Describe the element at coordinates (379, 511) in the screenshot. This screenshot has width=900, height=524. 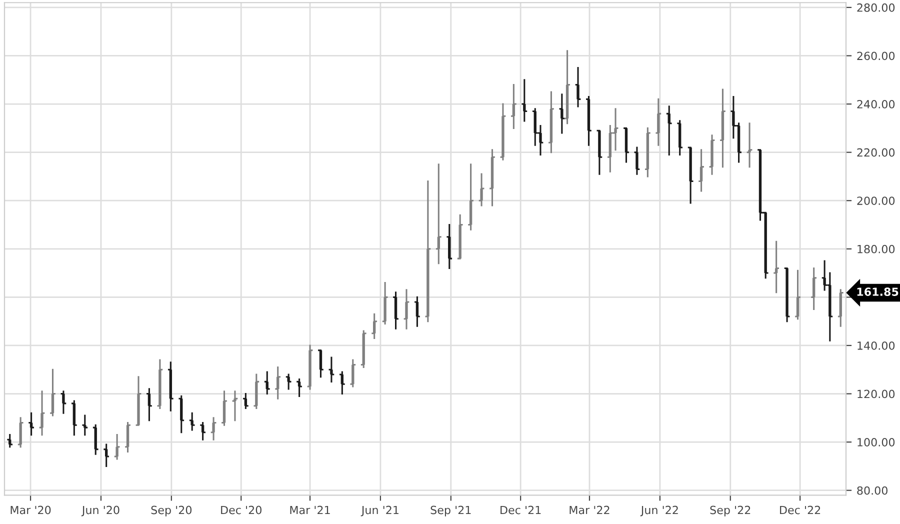
I see `x-tick-label: Jun '21` at that location.